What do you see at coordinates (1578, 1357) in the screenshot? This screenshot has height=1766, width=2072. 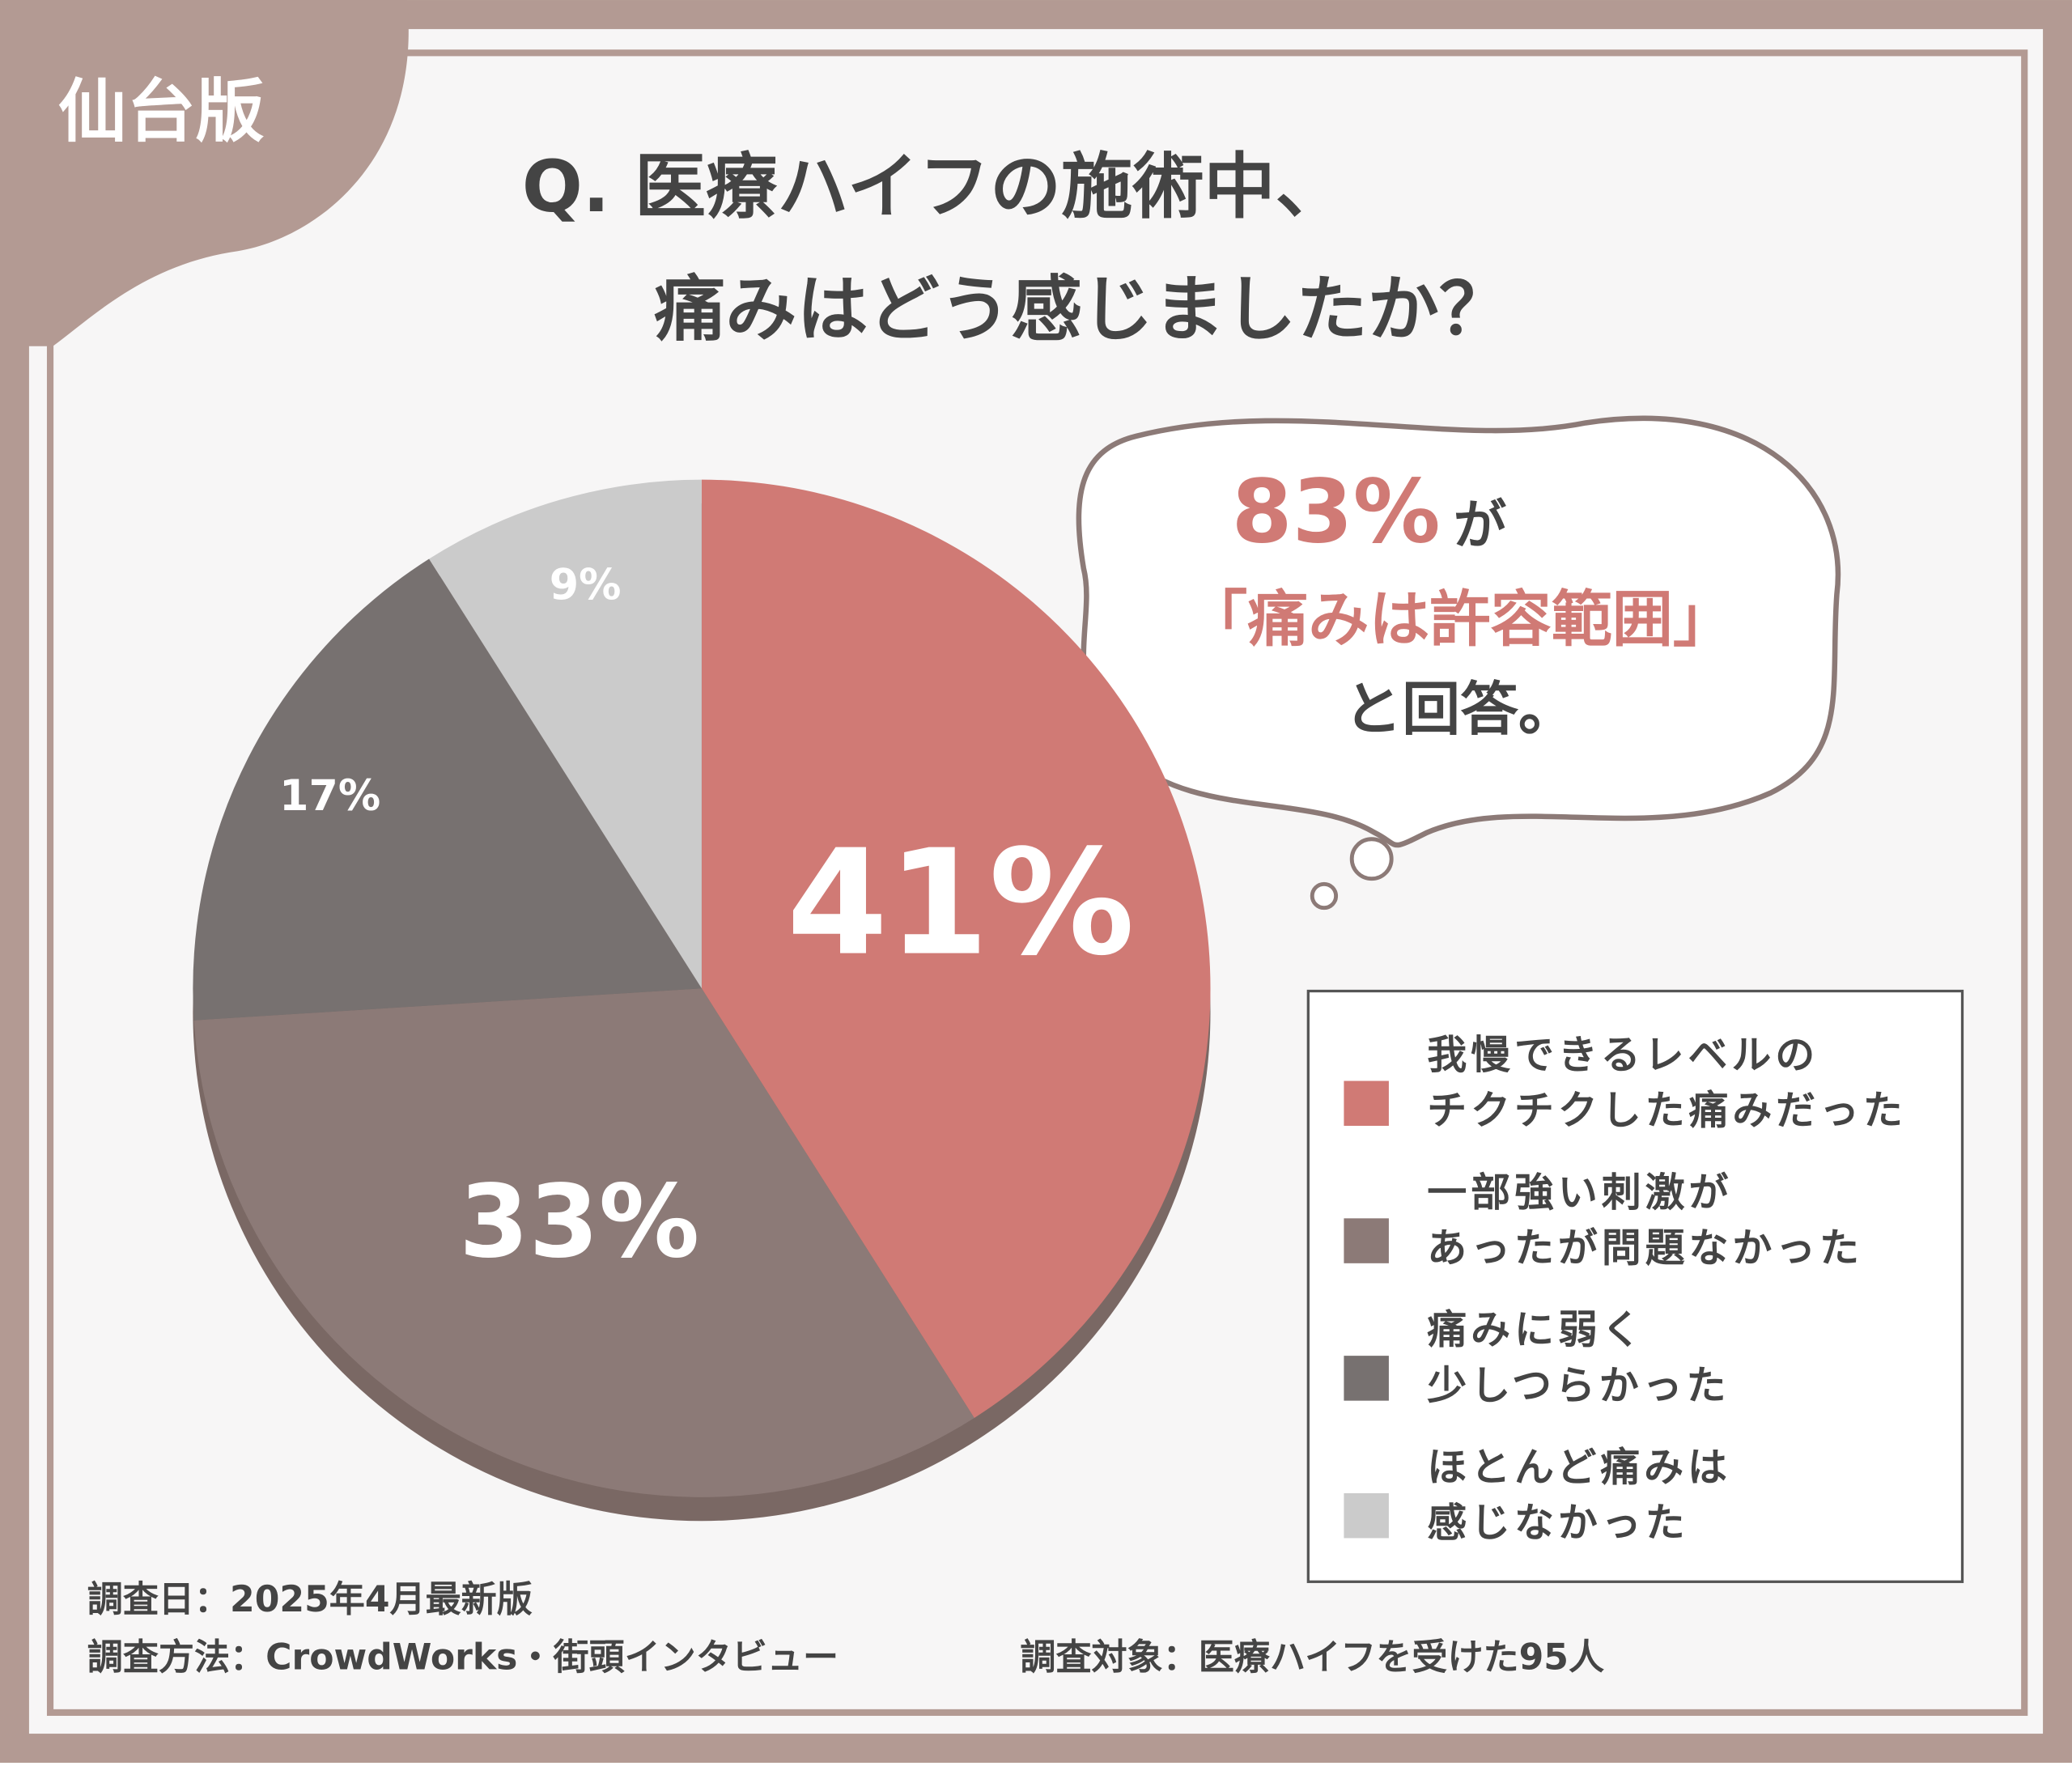 I see `legend-label: 痛みに弱く少しつらかった` at bounding box center [1578, 1357].